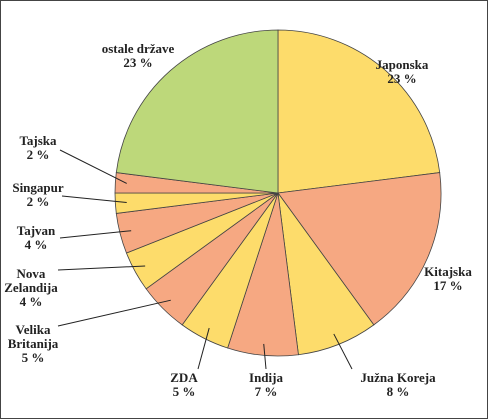  What do you see at coordinates (402, 64) in the screenshot?
I see `slice-label: Japonska` at bounding box center [402, 64].